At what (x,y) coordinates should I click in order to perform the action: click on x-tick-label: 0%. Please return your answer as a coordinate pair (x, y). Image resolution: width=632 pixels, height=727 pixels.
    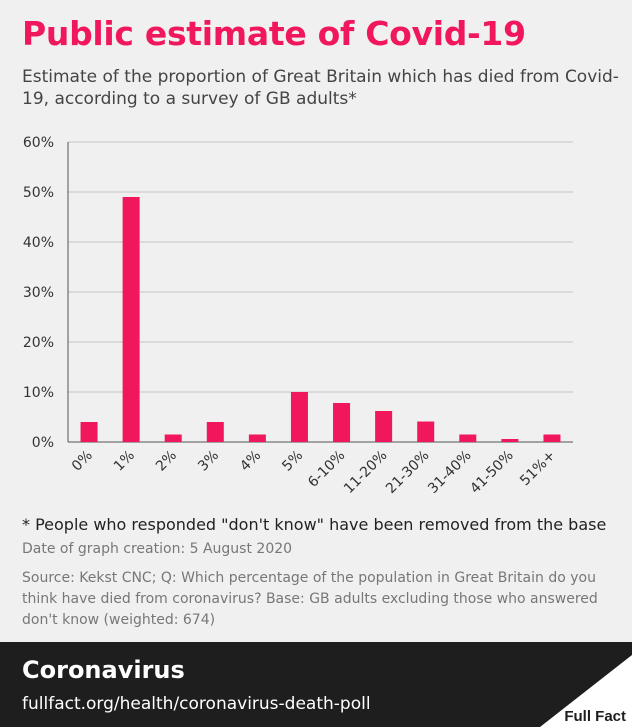
    Looking at the image, I should click on (82, 461).